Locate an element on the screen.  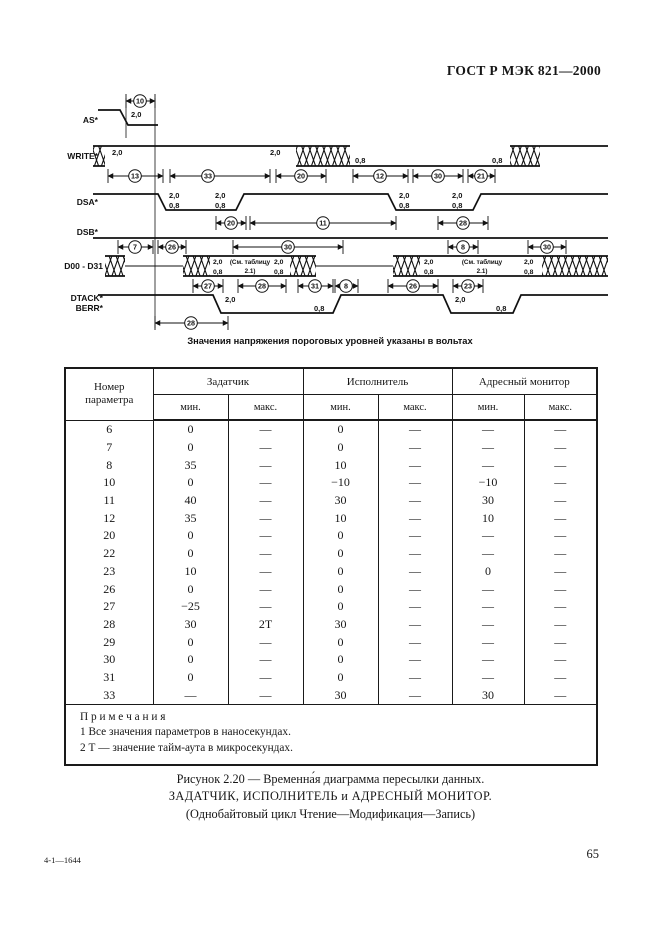
param-callout: 31 is located at coordinates (315, 286).